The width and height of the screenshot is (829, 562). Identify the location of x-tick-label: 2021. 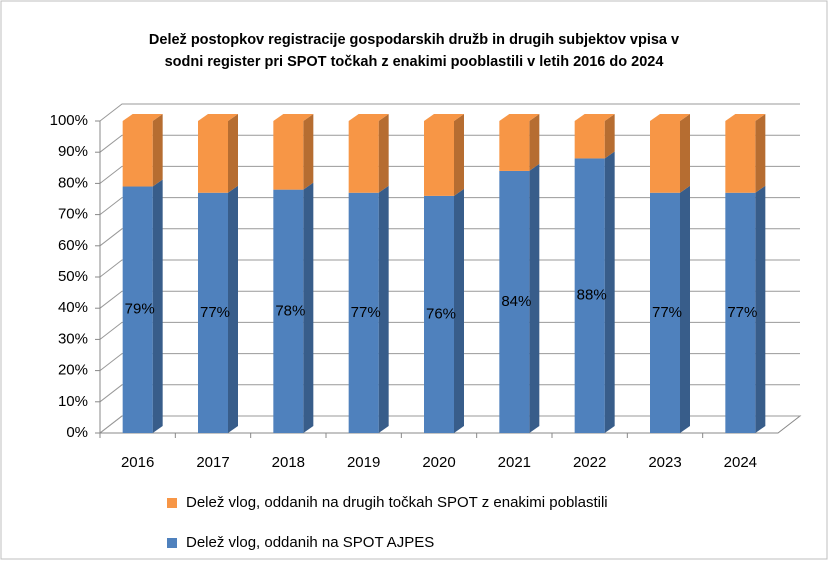
(514, 462).